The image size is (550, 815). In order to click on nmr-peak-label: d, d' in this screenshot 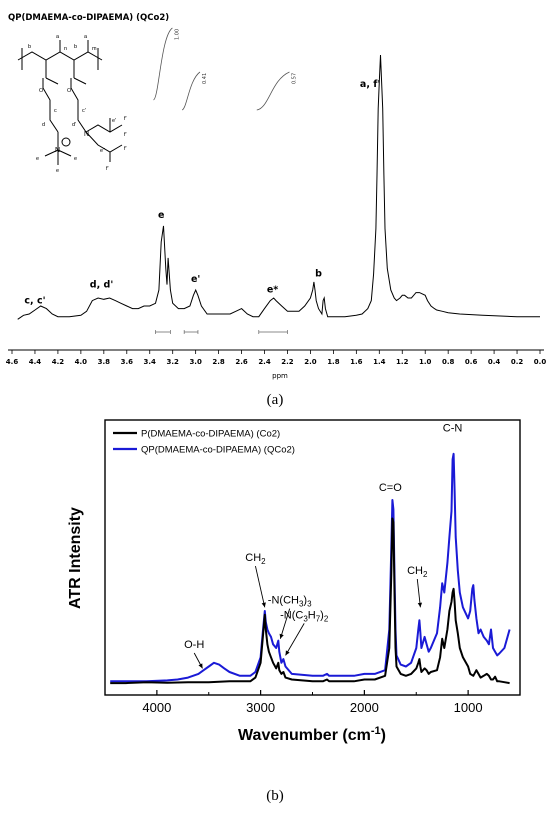, I will do `click(101, 284)`.